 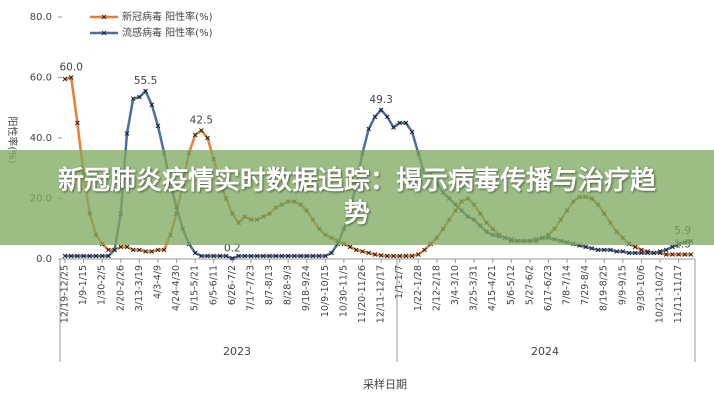 What do you see at coordinates (474, 288) in the screenshot?
I see `x-tick-label: 3/25-3/31` at bounding box center [474, 288].